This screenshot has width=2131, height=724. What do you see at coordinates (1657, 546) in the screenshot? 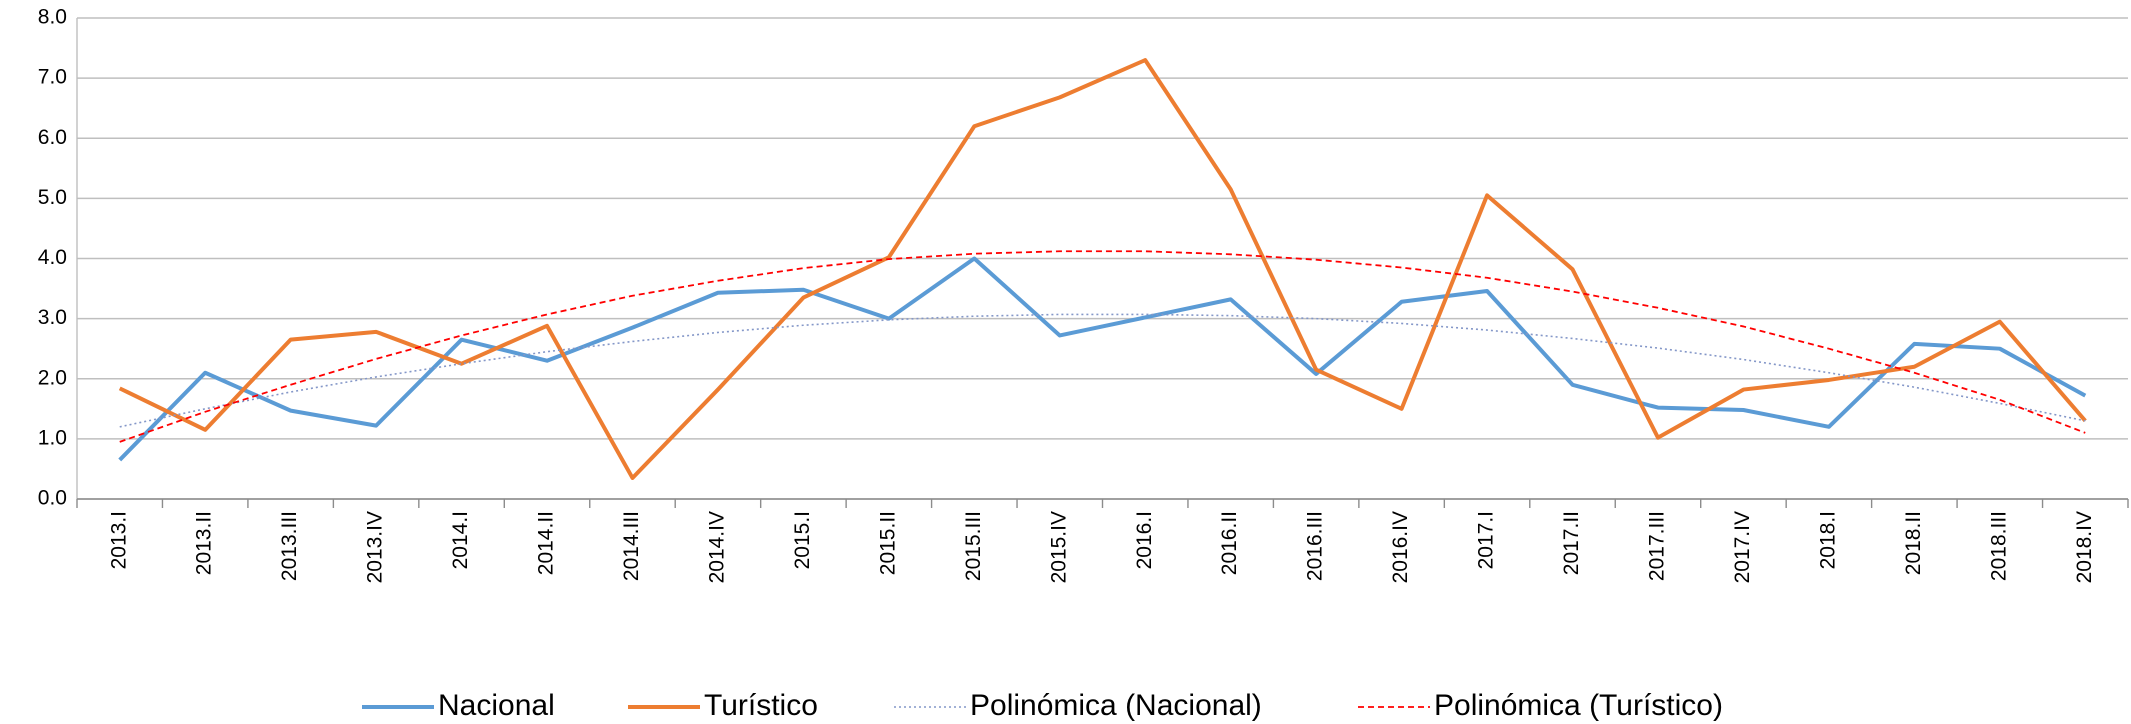
I see `x-tick-label: 2017.III` at bounding box center [1657, 546].